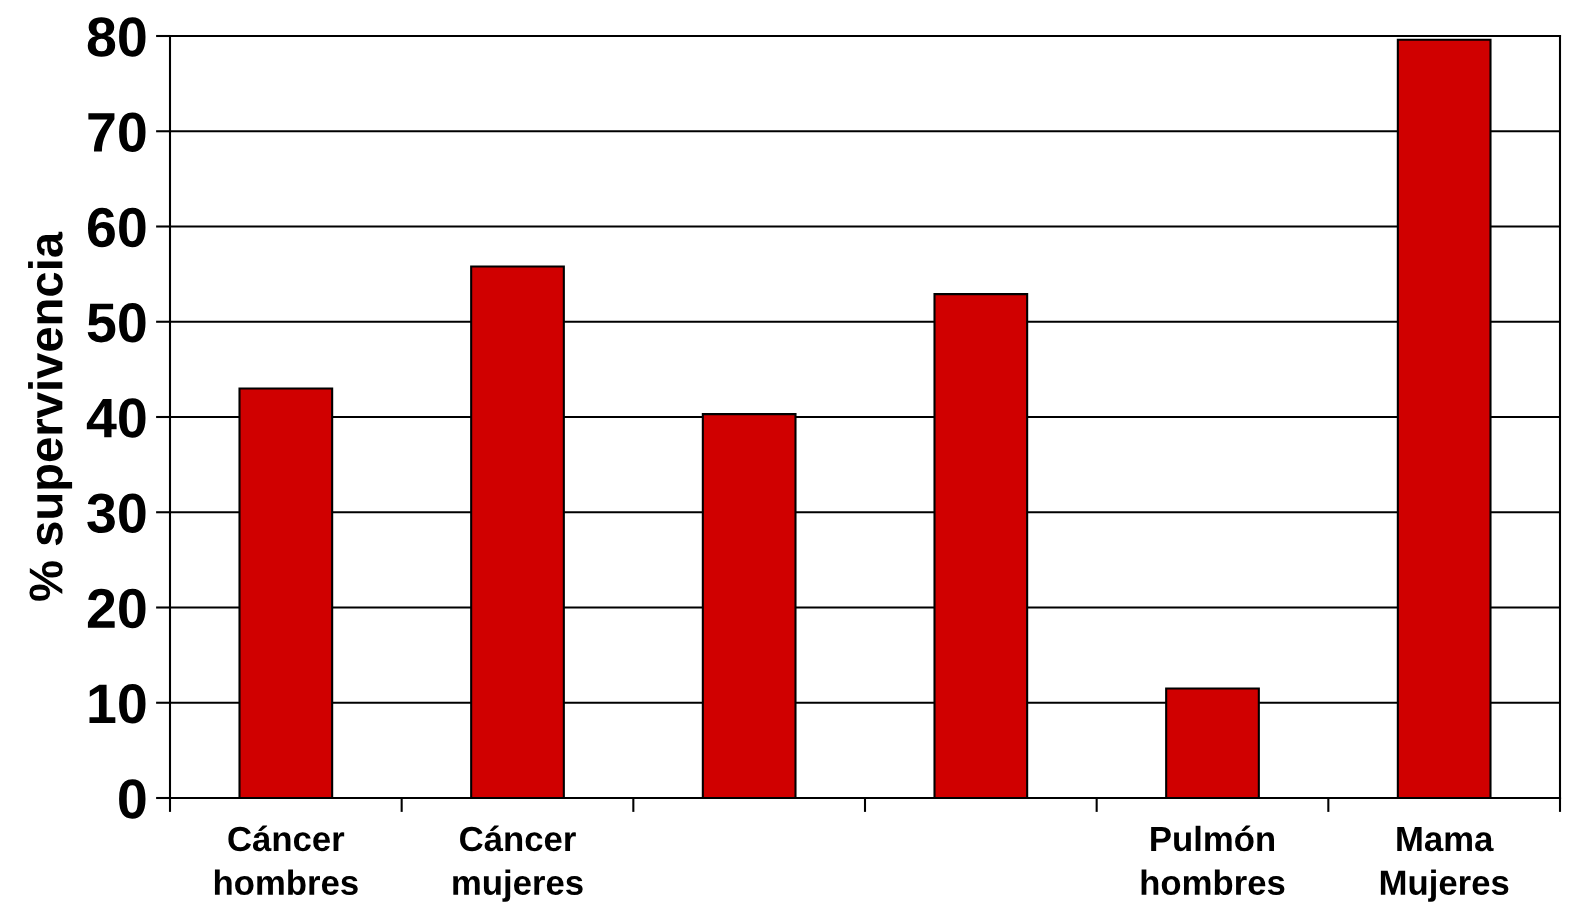  What do you see at coordinates (132, 799) in the screenshot?
I see `y-tick-label: 0` at bounding box center [132, 799].